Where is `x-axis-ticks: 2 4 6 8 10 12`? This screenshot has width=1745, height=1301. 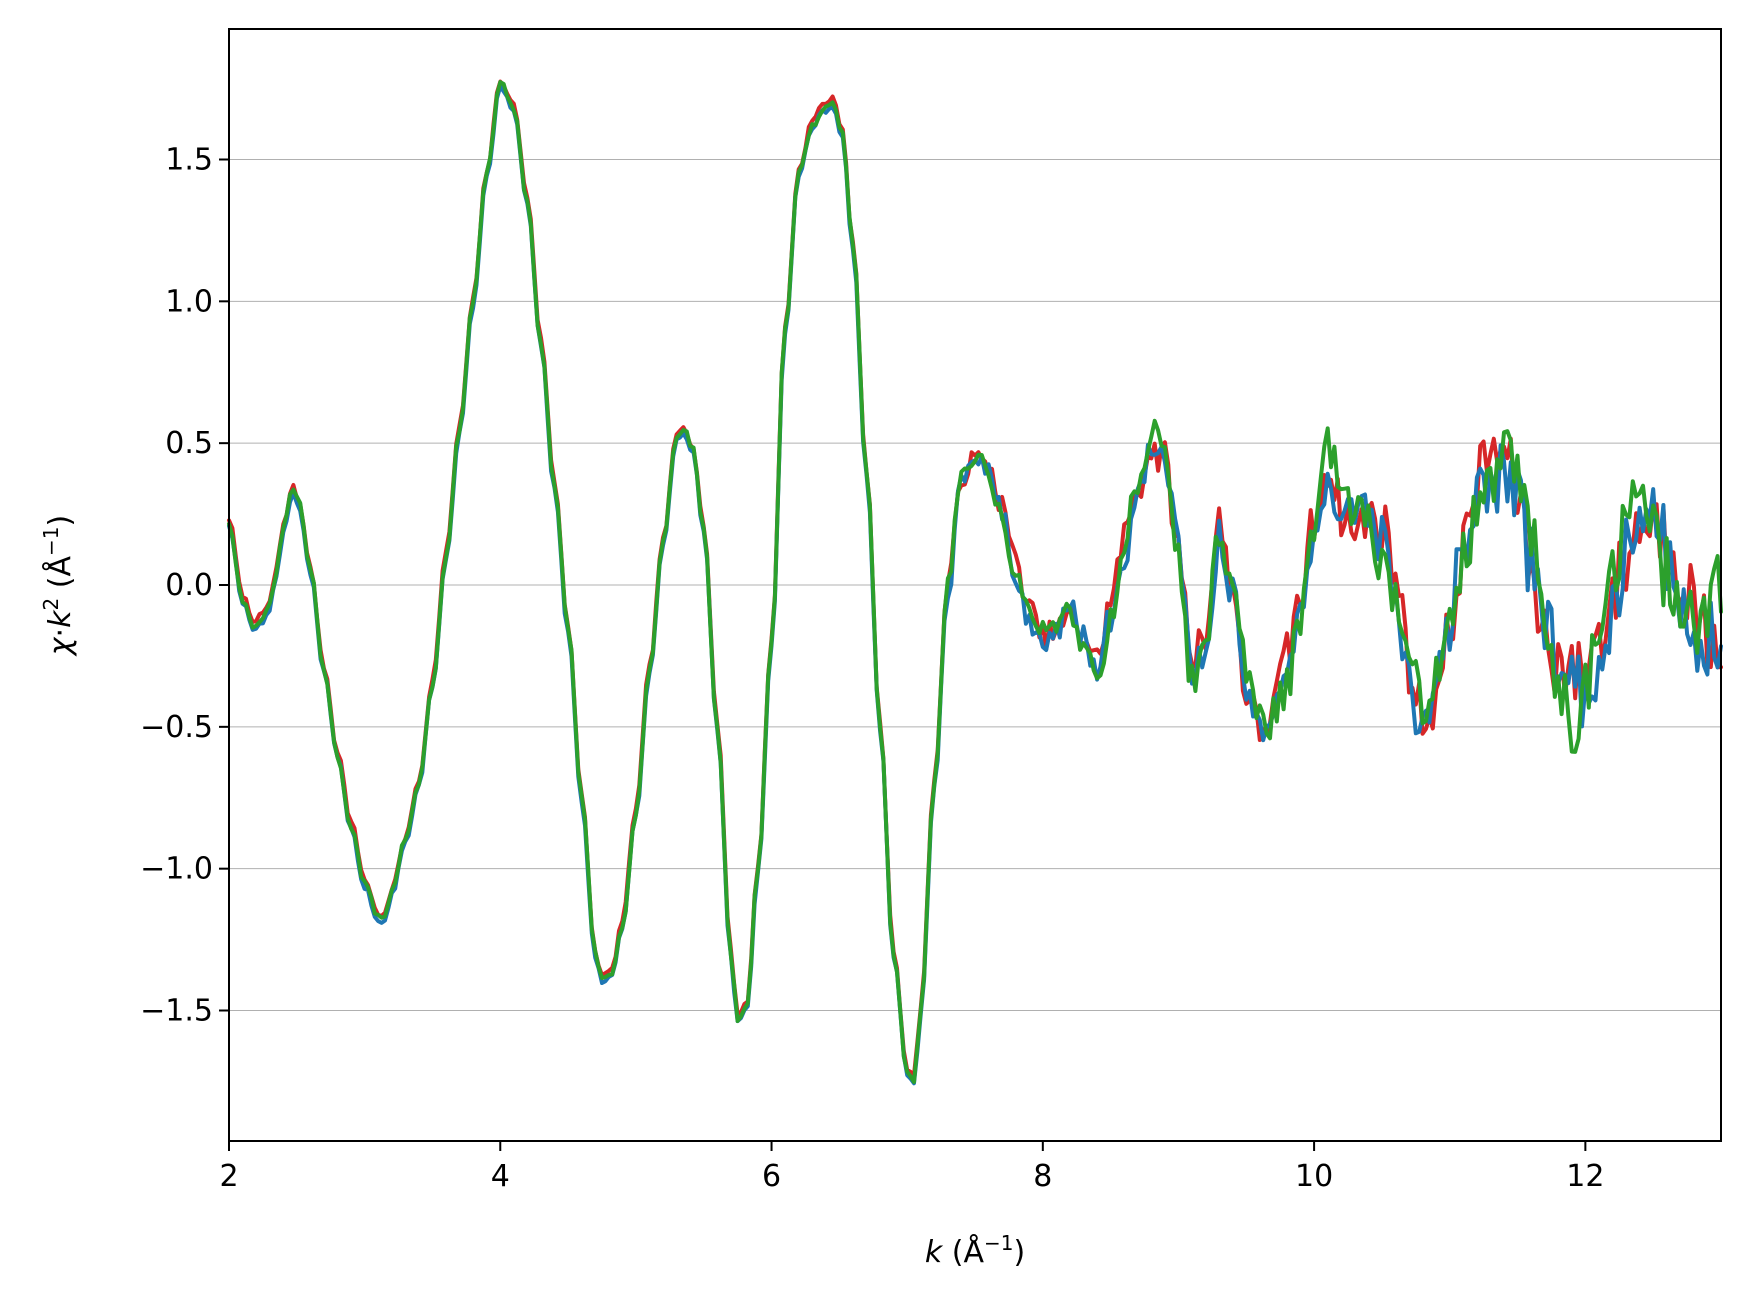
x-axis-ticks: 2 4 6 8 10 12 is located at coordinates (911, 1167).